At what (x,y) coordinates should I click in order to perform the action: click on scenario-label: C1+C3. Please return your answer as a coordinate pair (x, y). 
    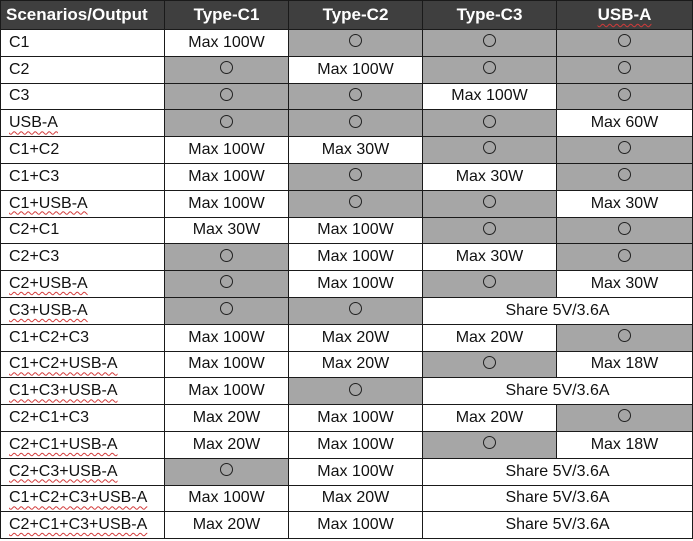
    Looking at the image, I should click on (34, 176).